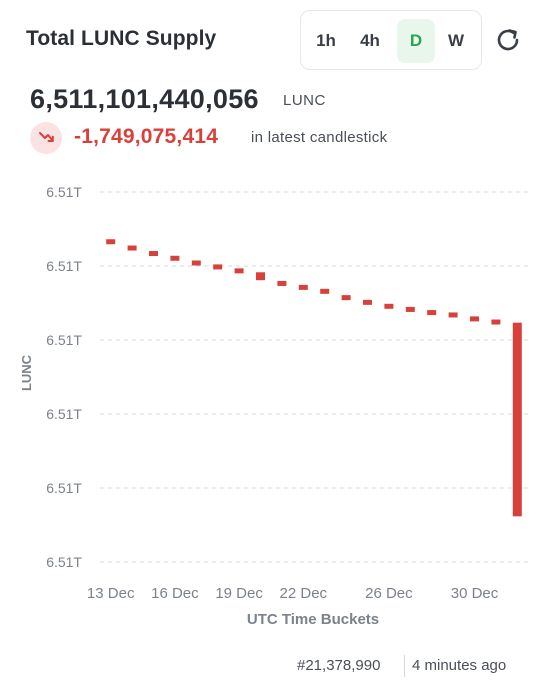  I want to click on x-tick-label: 26 Dec, so click(389, 593).